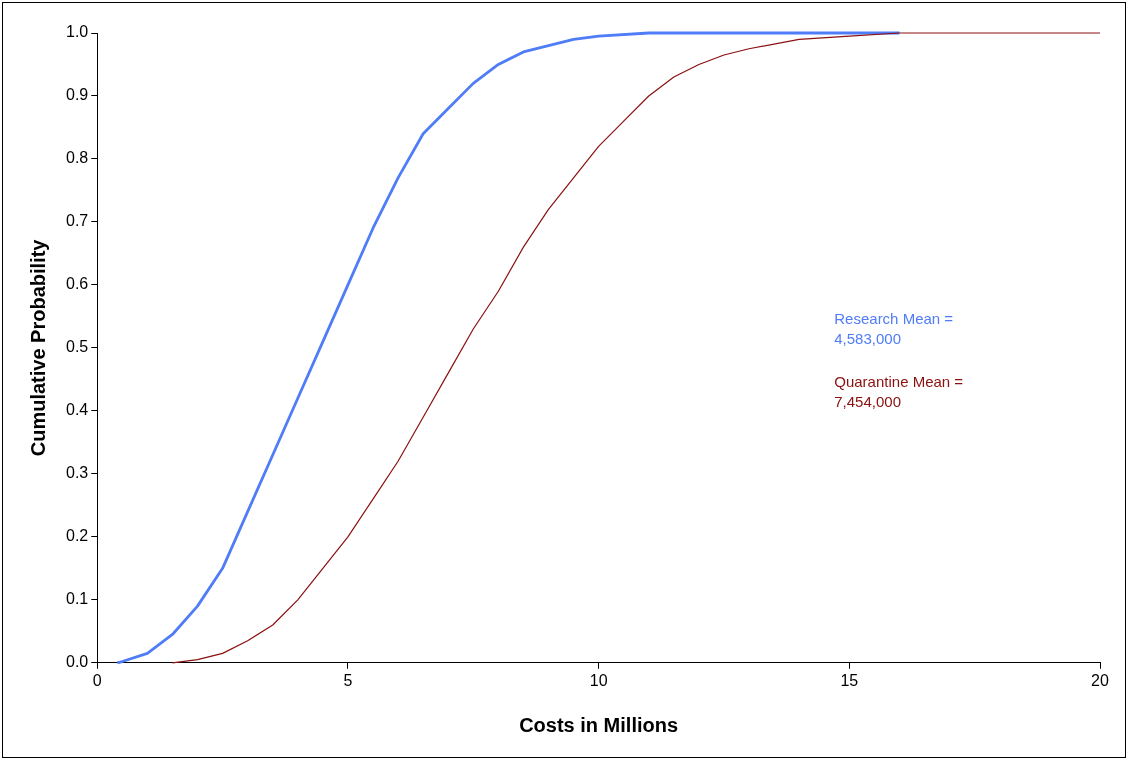  Describe the element at coordinates (849, 680) in the screenshot. I see `x-tick-label: 15` at that location.